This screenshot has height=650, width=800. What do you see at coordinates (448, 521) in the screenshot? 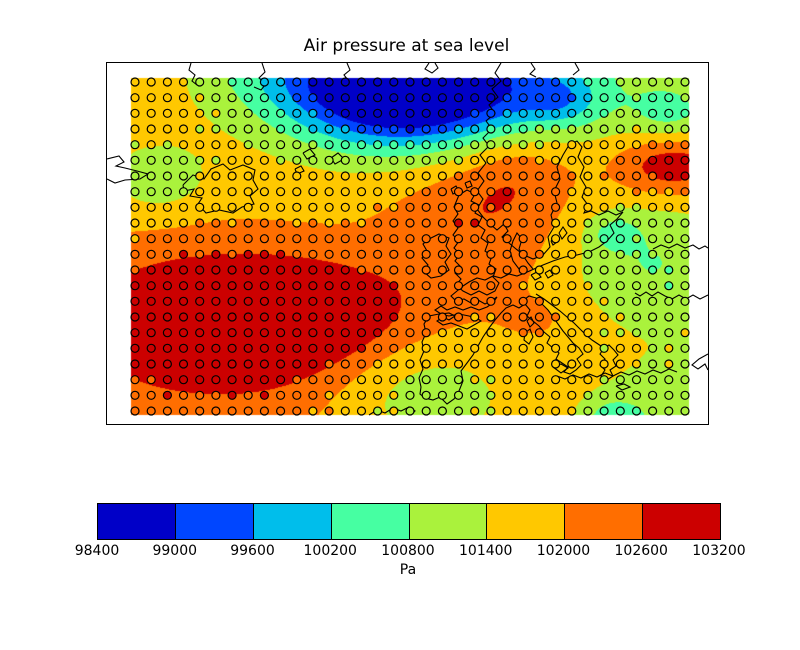
I see `colorbar-segment` at bounding box center [448, 521].